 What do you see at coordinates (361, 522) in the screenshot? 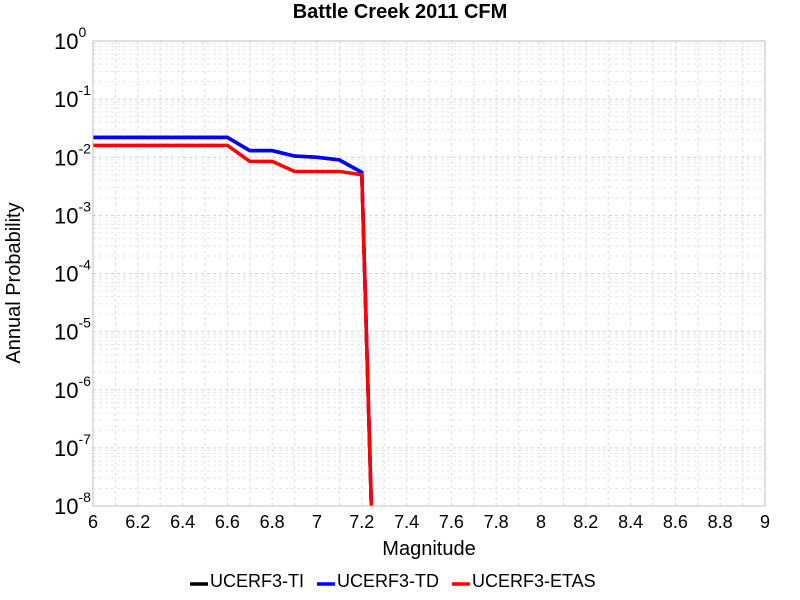
I see `x-tick-label: 7.2` at bounding box center [361, 522].